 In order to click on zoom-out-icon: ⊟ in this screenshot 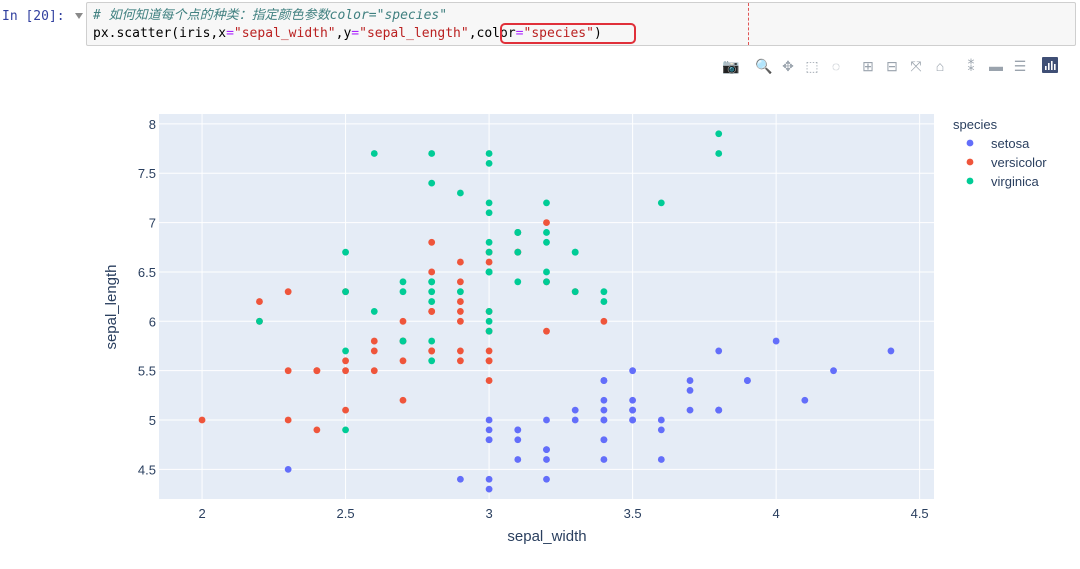, I will do `click(892, 65)`.